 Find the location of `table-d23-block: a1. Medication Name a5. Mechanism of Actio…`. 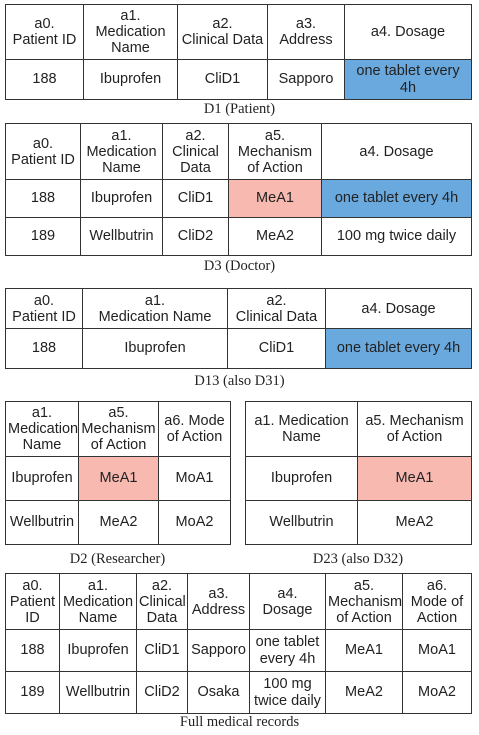

table-d23-block: a1. Medication Name a5. Mechanism of Actio… is located at coordinates (358, 473).